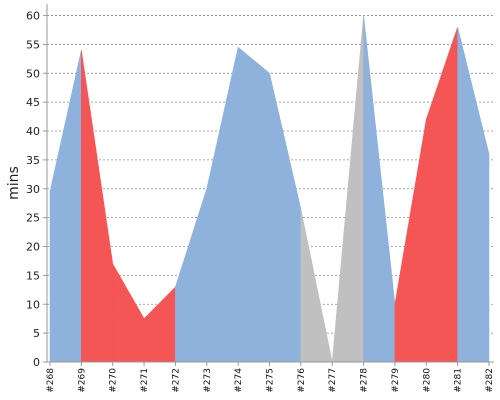 The height and width of the screenshot is (400, 500). What do you see at coordinates (51, 380) in the screenshot?
I see `x-tick-label: #268` at bounding box center [51, 380].